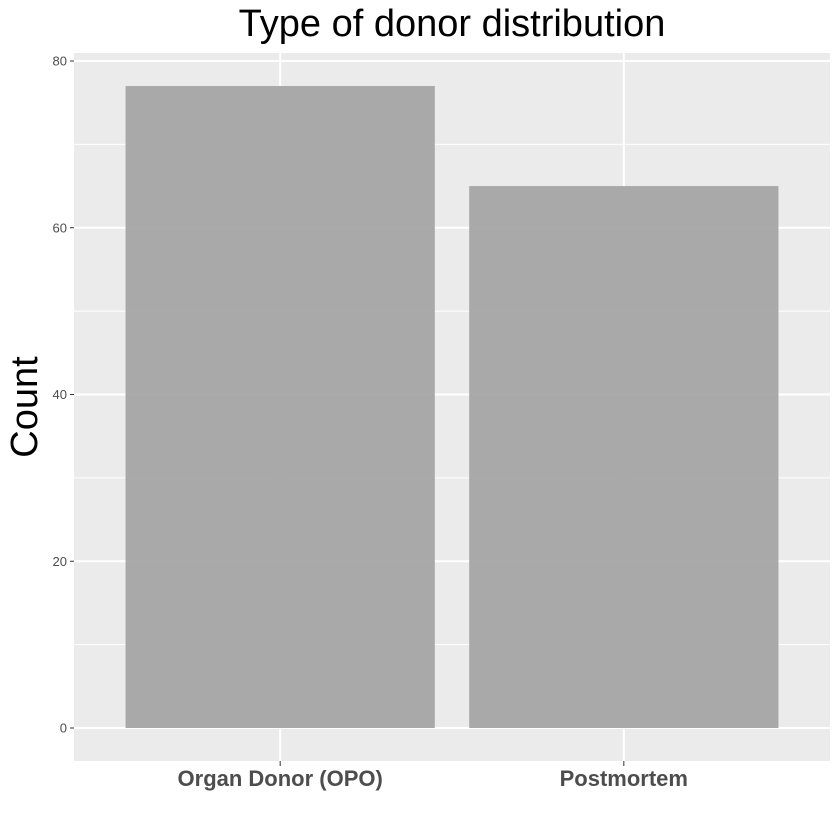 The width and height of the screenshot is (840, 840). Describe the element at coordinates (433, 776) in the screenshot. I see `x-axis: Organ Donor (OPO) Postmortem` at that location.